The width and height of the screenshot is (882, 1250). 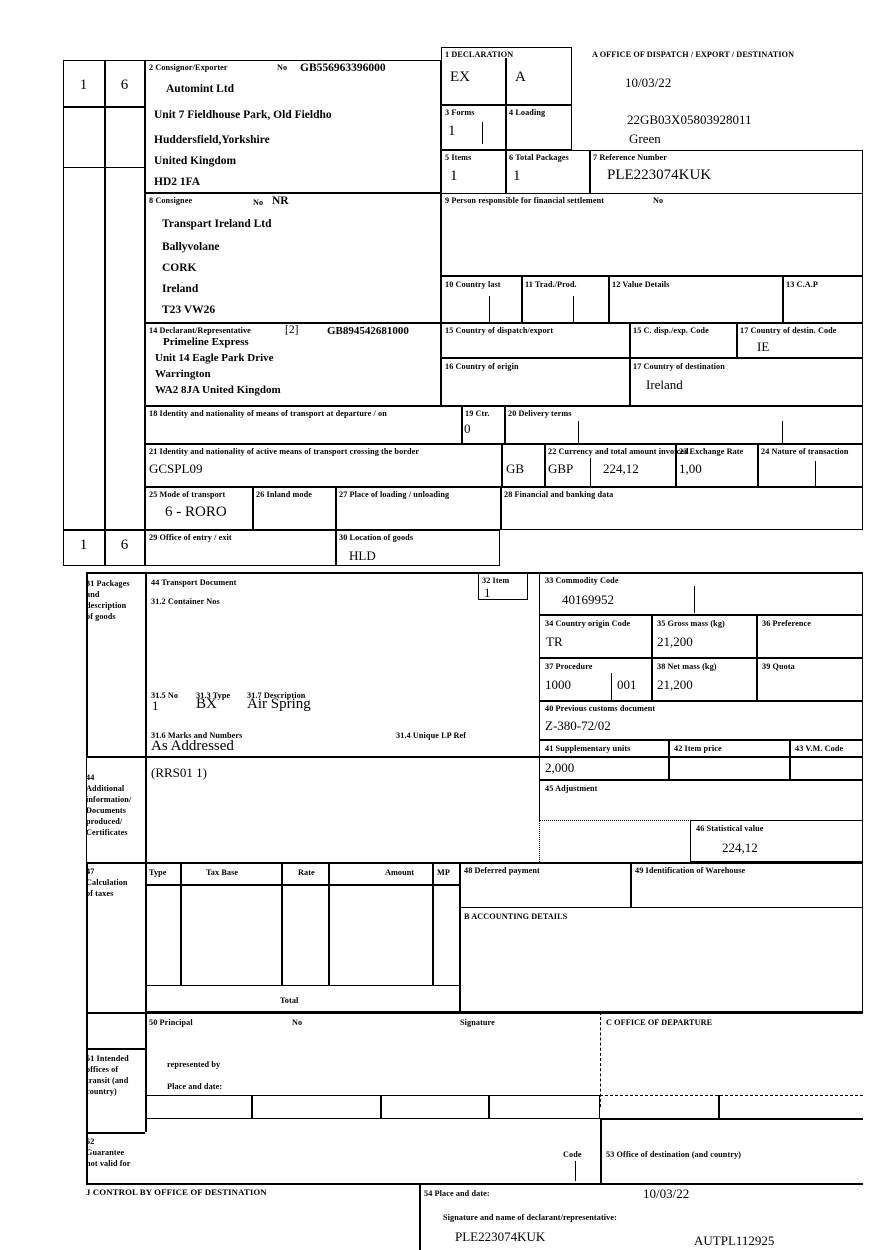 What do you see at coordinates (293, 258) in the screenshot?
I see `box-8-consignee` at bounding box center [293, 258].